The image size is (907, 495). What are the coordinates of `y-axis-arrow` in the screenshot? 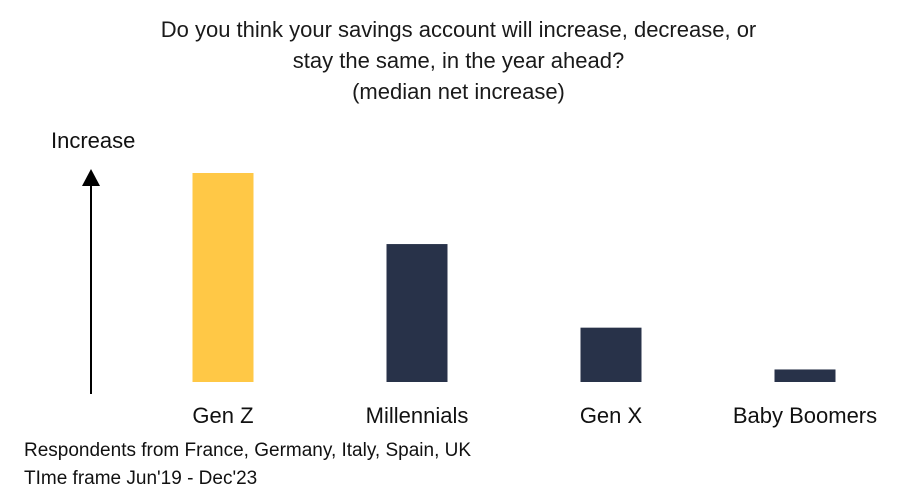 It's located at (91, 177).